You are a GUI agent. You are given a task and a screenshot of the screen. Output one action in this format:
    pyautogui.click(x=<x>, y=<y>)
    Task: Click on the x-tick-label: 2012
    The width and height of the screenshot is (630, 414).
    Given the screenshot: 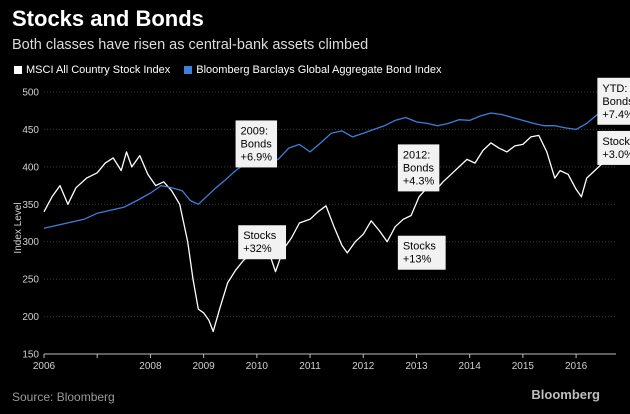 What is the action you would take?
    pyautogui.click(x=363, y=366)
    